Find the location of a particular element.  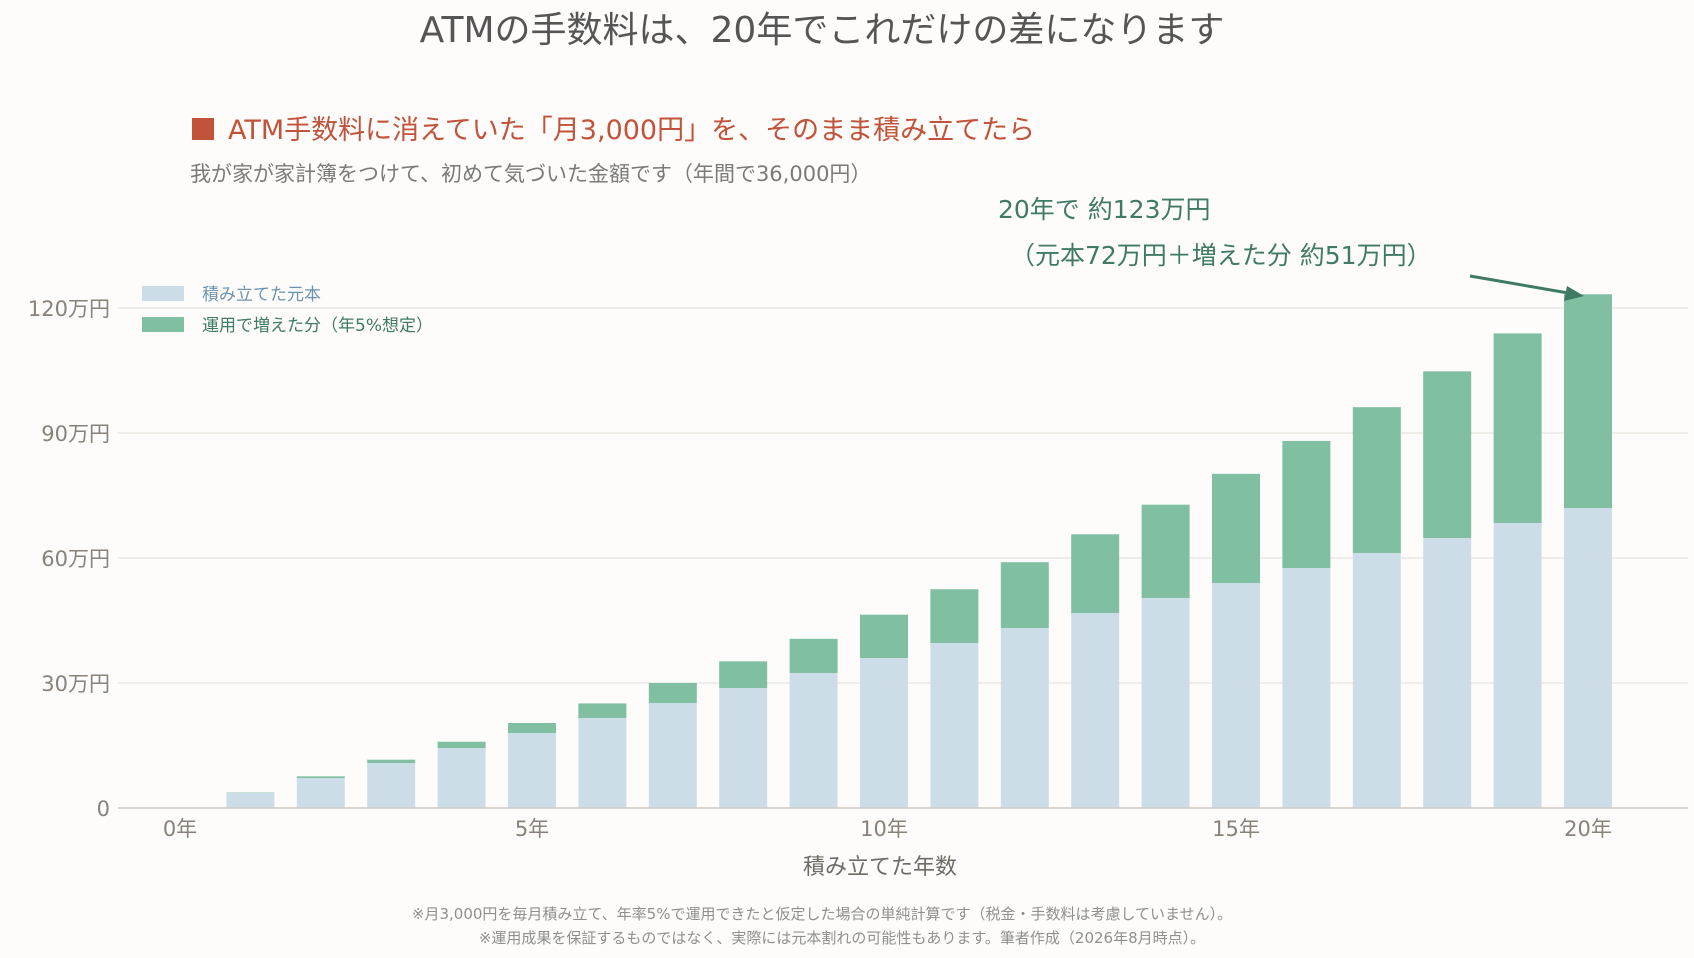

y-tick-label: 90万円 is located at coordinates (75, 434).